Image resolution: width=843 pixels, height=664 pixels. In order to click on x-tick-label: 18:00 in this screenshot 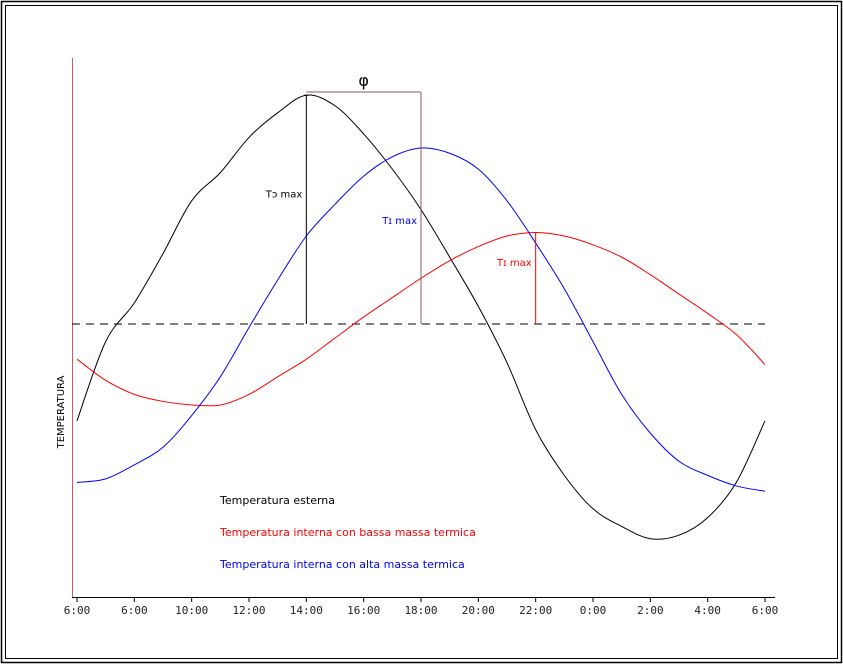, I will do `click(420, 610)`.